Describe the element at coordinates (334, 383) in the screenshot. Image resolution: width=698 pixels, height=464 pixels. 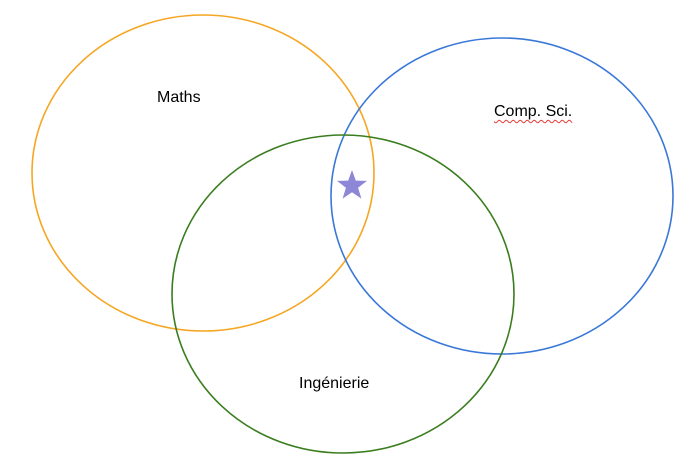
I see `ingenierie-label: Ingénierie` at that location.